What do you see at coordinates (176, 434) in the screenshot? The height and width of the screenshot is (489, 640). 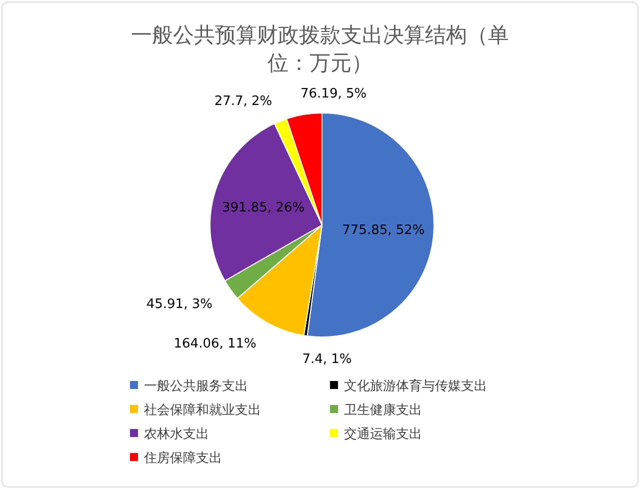 I see `legend-label: 农林水支出` at bounding box center [176, 434].